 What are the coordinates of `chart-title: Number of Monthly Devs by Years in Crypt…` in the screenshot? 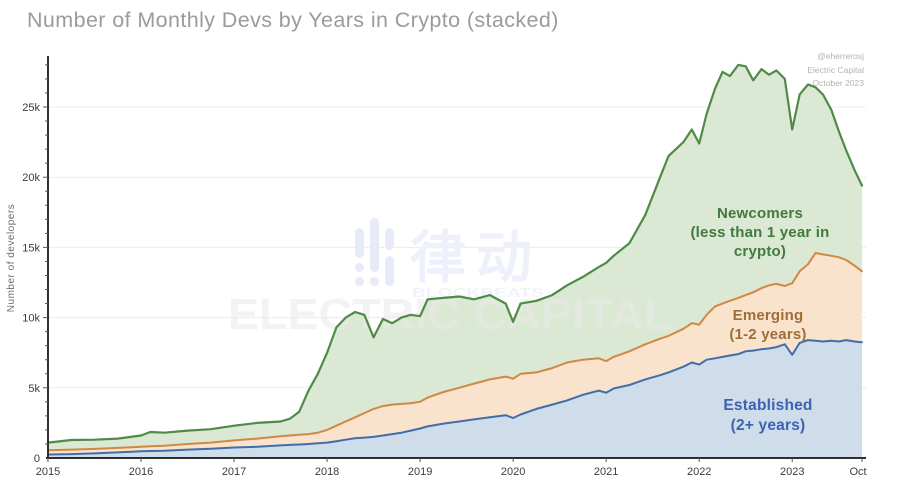 It's located at (293, 20).